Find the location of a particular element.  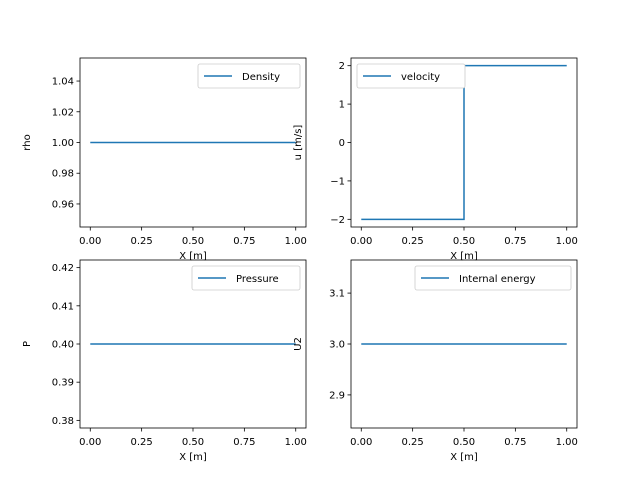

y-axis-label: u [m/s] is located at coordinates (298, 143).